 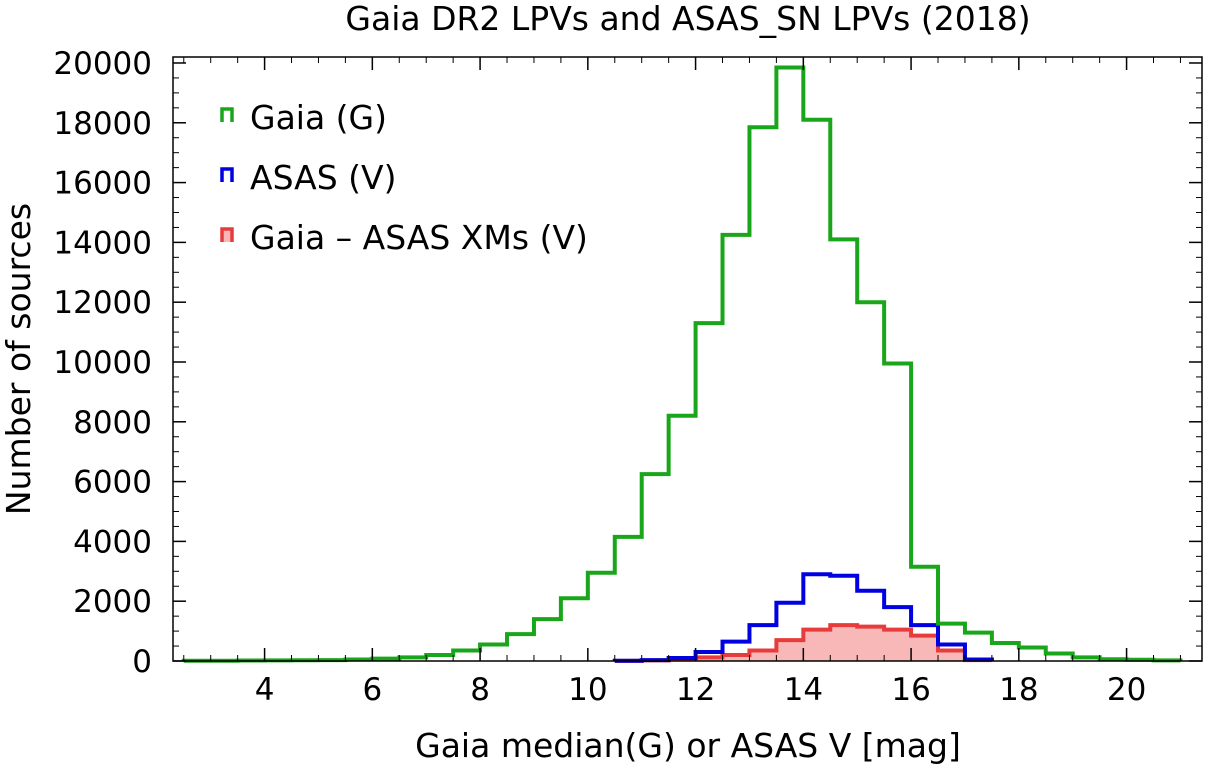 What do you see at coordinates (404, 177) in the screenshot?
I see `legend: Gaia (G) ASAS (V) Gaia – ASAS XMs (V)` at bounding box center [404, 177].